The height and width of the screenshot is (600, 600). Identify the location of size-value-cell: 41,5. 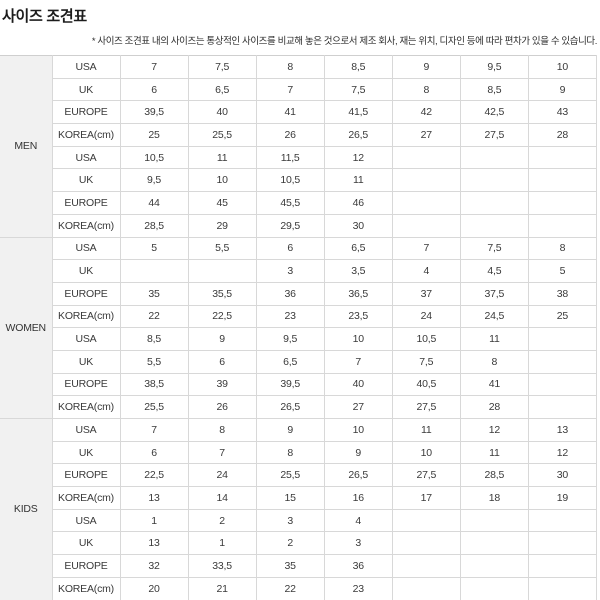
(358, 112).